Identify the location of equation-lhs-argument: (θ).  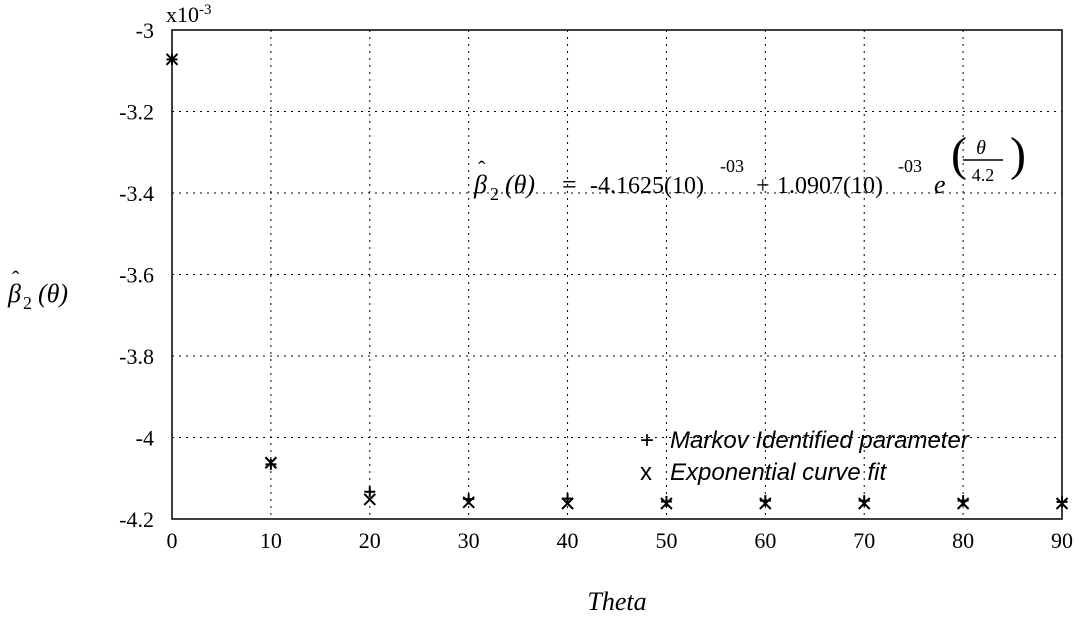
(520, 184).